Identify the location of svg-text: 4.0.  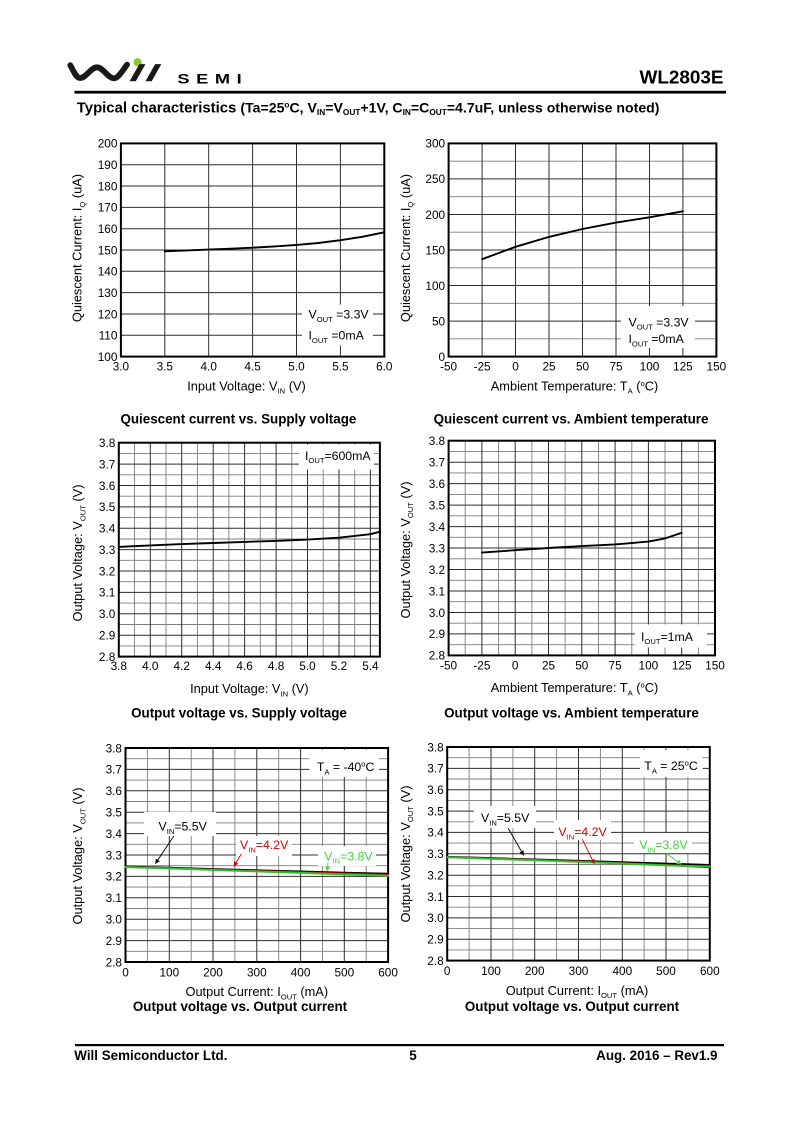
(208, 366).